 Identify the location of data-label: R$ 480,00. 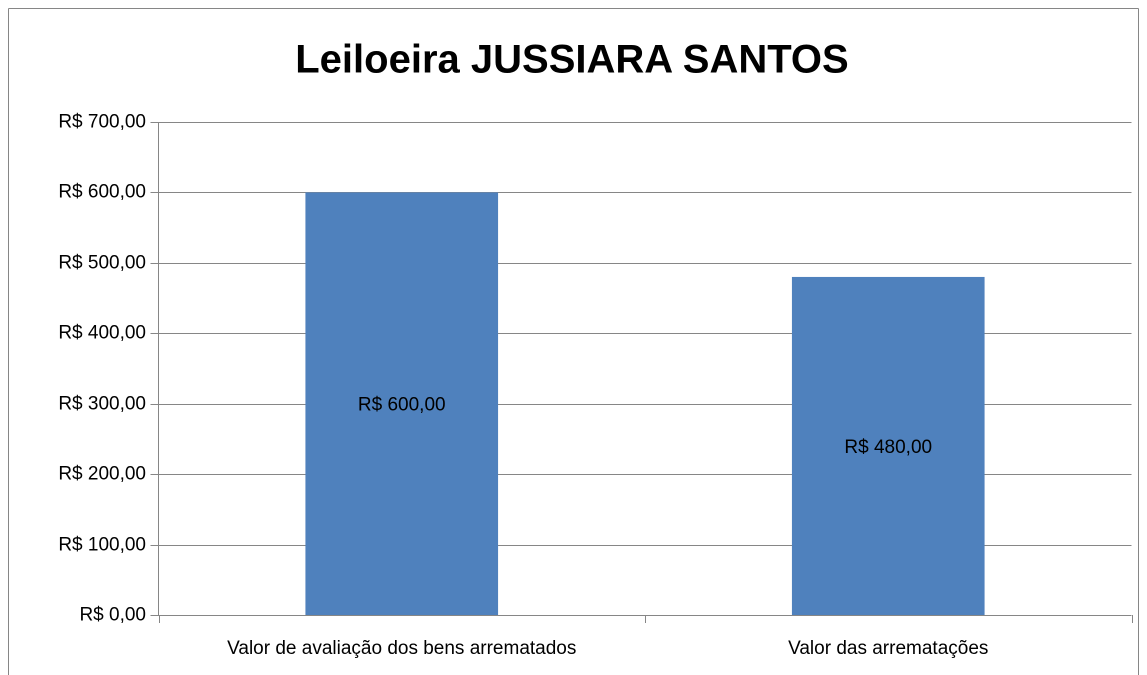
(888, 447).